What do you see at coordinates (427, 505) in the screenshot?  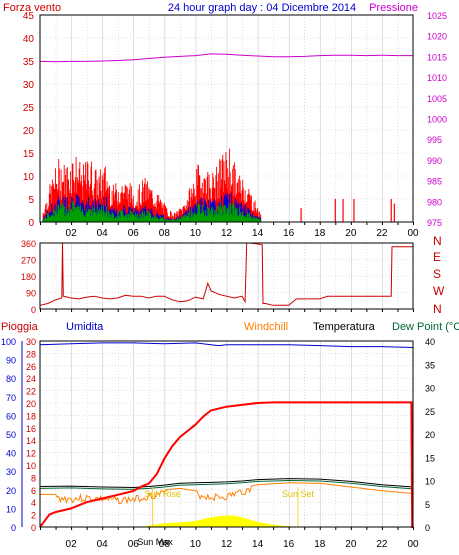 I see `temp-tick-label: 5` at bounding box center [427, 505].